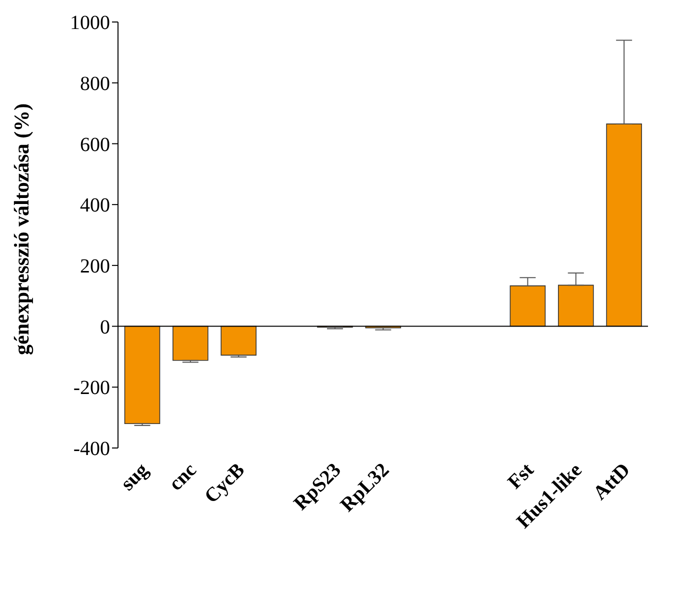 The image size is (676, 589). What do you see at coordinates (134, 477) in the screenshot?
I see `x-tick-label: sug` at bounding box center [134, 477].